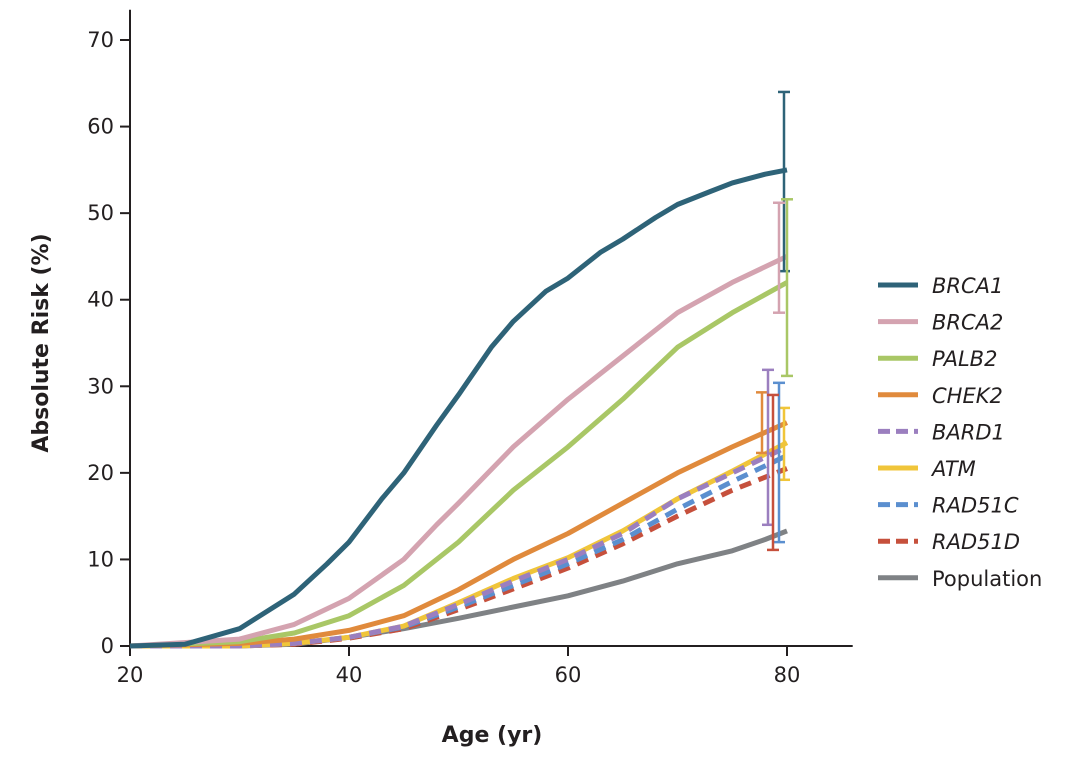 The image size is (1080, 767). Describe the element at coordinates (976, 542) in the screenshot. I see `legend-label-rad51d: RAD51D` at that location.